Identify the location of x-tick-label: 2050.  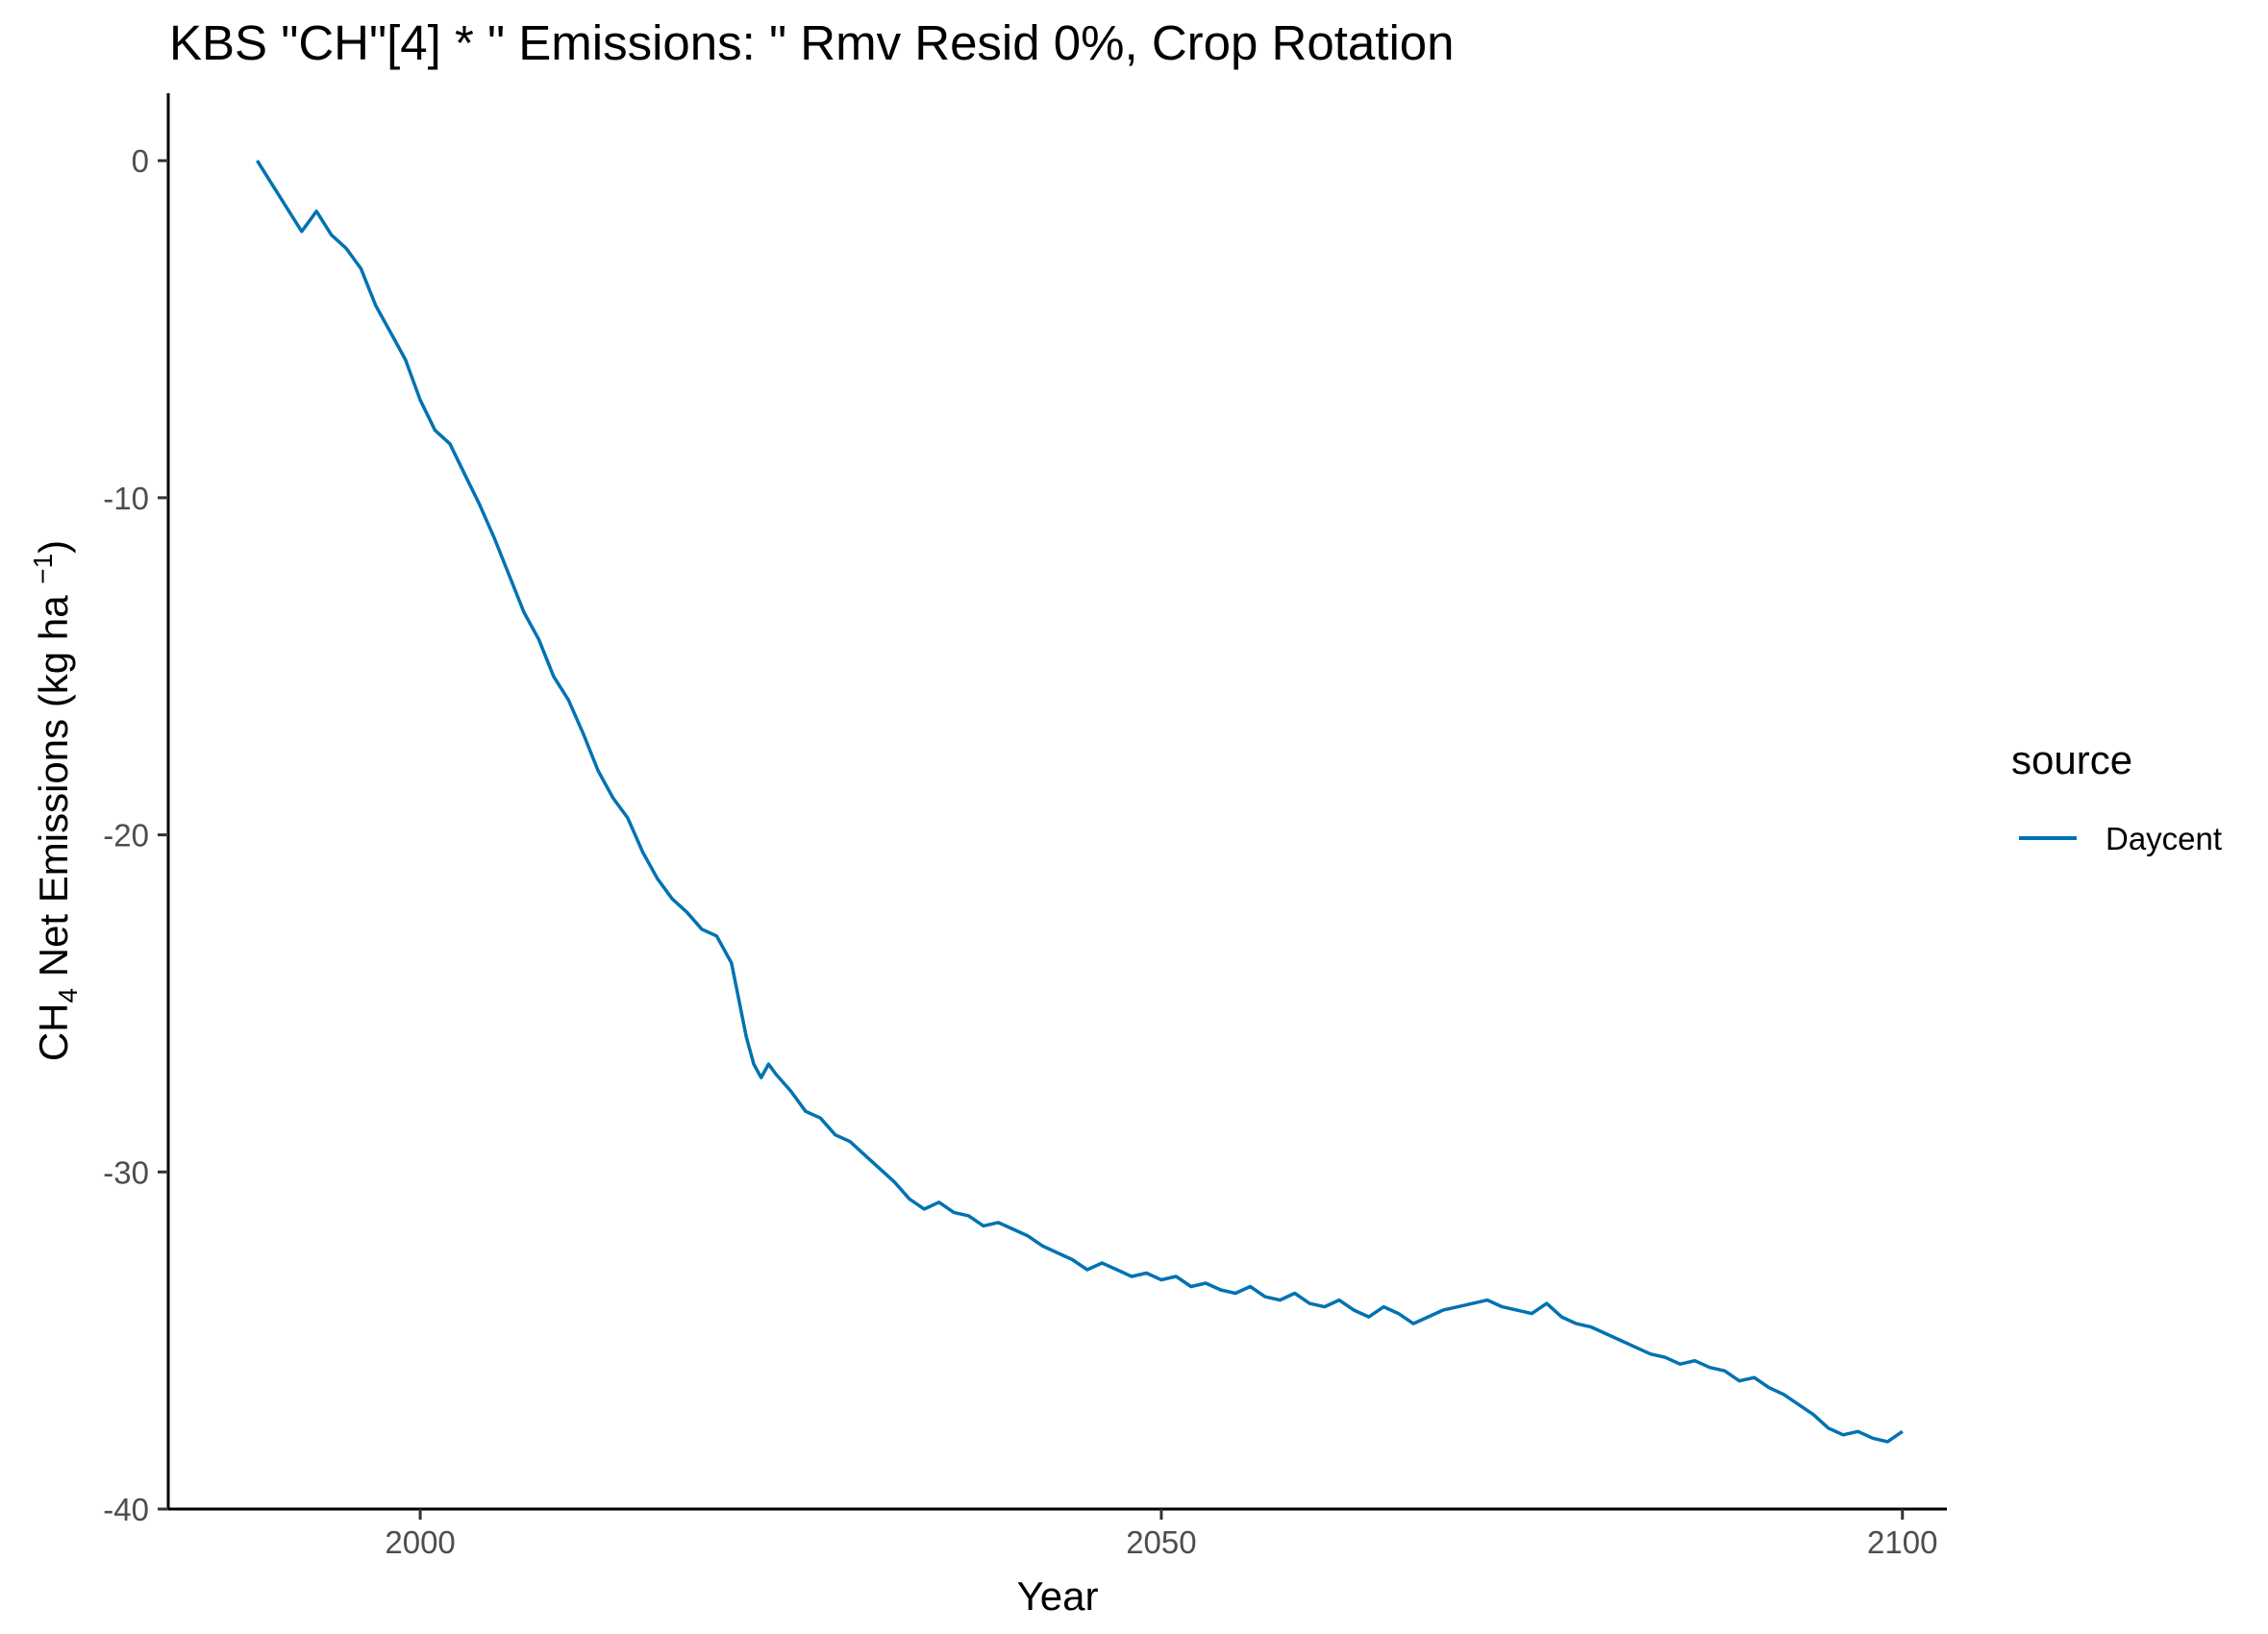
(1161, 1542).